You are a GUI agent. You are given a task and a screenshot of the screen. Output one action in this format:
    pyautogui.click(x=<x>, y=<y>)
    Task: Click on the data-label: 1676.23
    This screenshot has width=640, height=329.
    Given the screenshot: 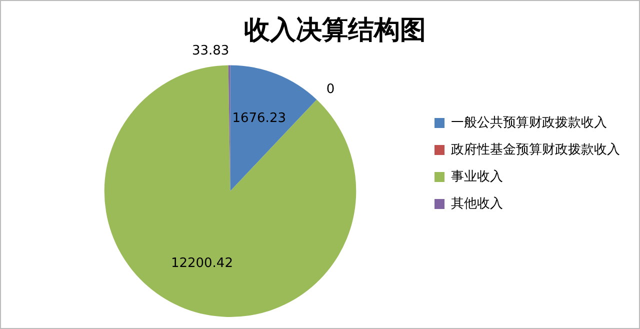 What is the action you would take?
    pyautogui.click(x=259, y=118)
    